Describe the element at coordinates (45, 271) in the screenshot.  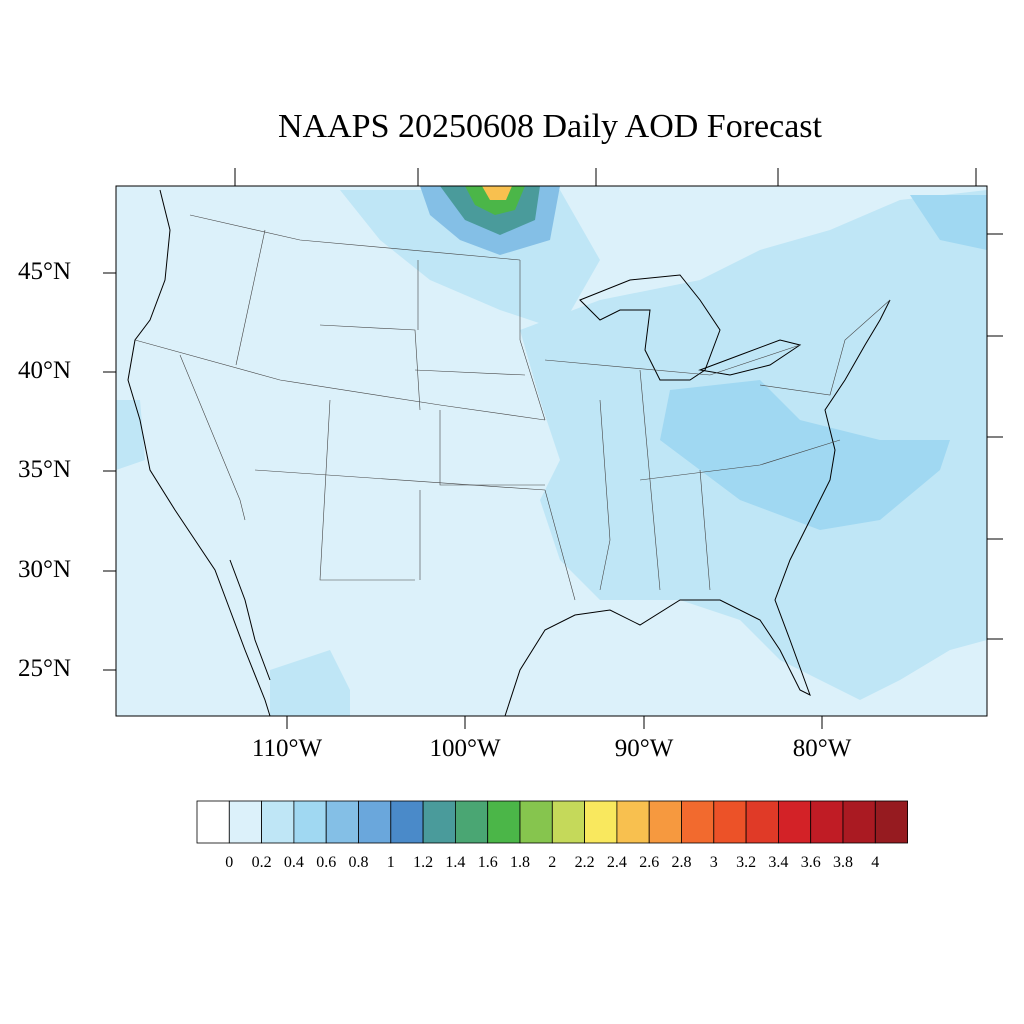
I see `lat-label-45: 45°N` at that location.